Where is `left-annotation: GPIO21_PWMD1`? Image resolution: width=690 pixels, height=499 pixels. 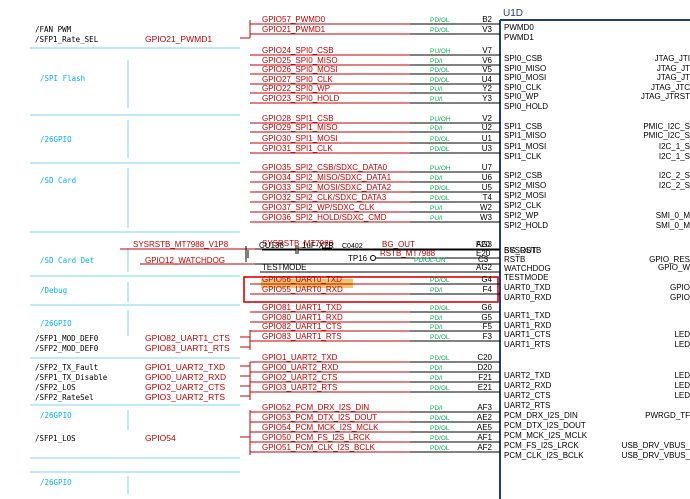
left-annotation: GPIO21_PWMD1 is located at coordinates (178, 39).